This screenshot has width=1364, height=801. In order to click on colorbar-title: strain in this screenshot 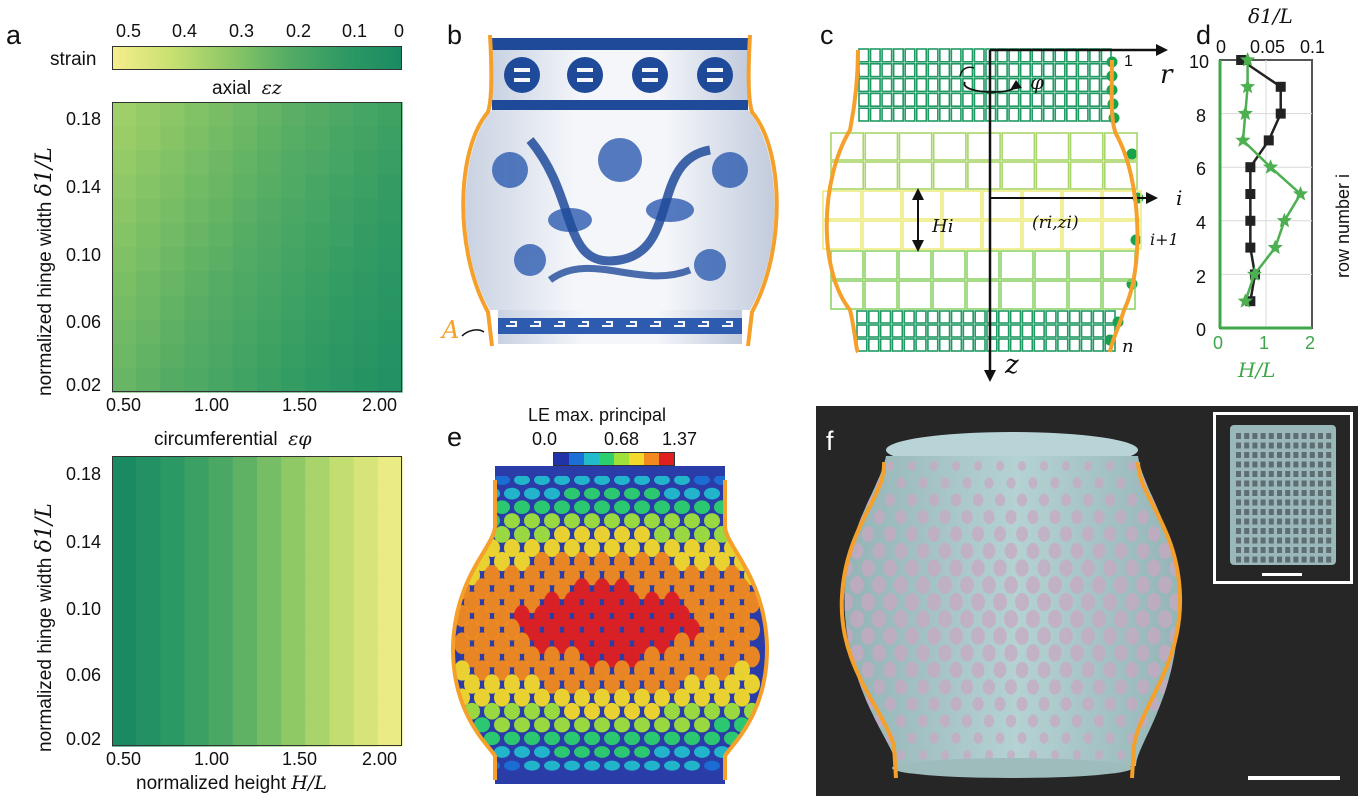, I will do `click(73, 59)`.